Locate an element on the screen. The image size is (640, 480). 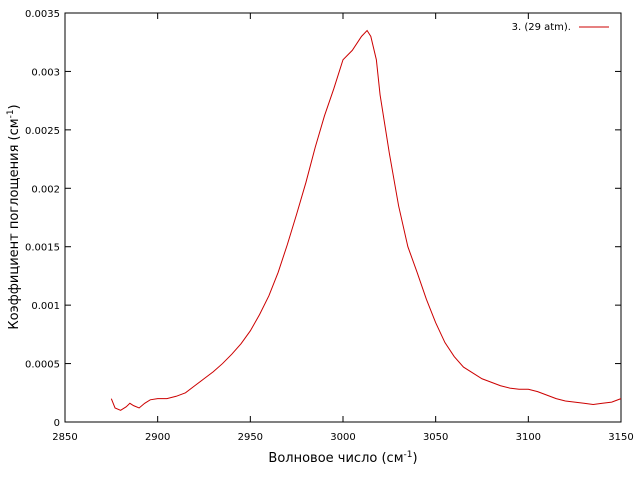
x-tick-label: 2950 is located at coordinates (250, 437).